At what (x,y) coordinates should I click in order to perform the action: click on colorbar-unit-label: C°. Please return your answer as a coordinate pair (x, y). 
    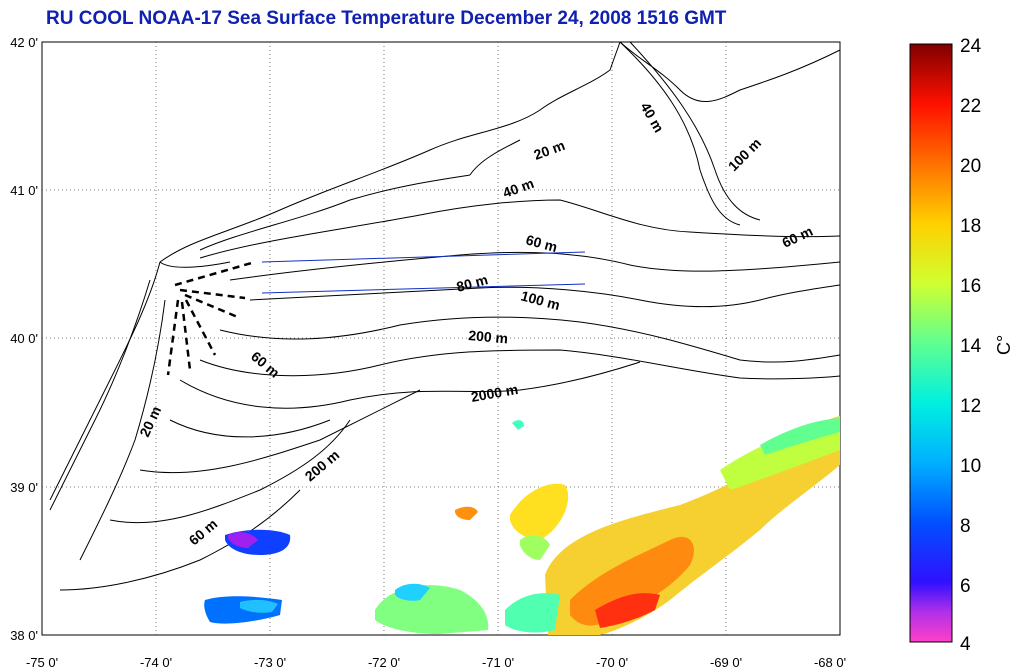
    Looking at the image, I should click on (1004, 345).